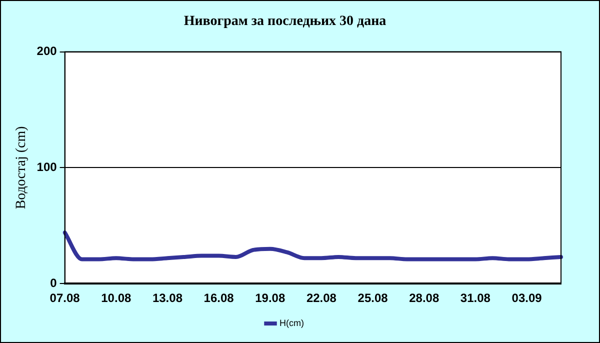 The width and height of the screenshot is (600, 343). What do you see at coordinates (292, 323) in the screenshot?
I see `legend-label: H(cm)` at bounding box center [292, 323].